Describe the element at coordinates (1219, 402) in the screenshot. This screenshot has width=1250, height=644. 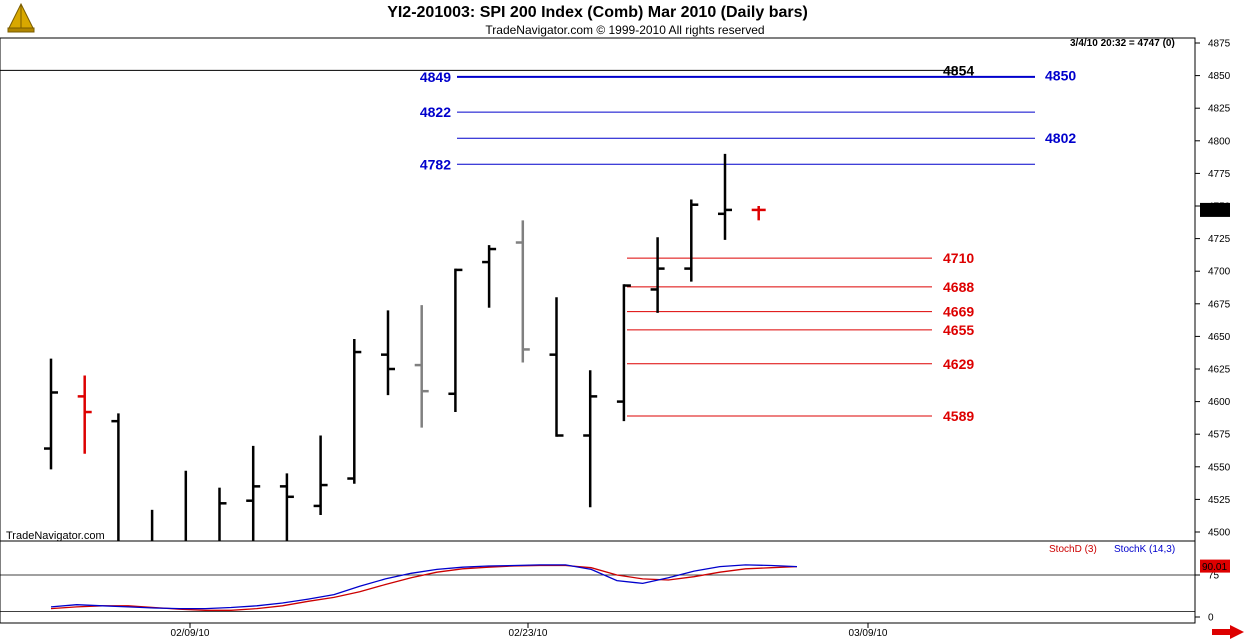
I see `price-tick-label: 4600` at that location.